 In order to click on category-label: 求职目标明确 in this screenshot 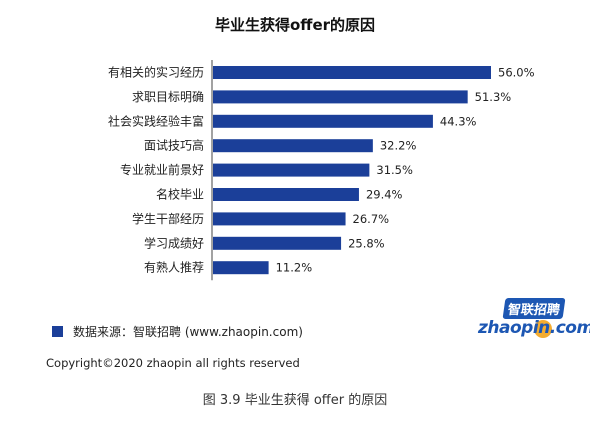, I will do `click(168, 97)`.